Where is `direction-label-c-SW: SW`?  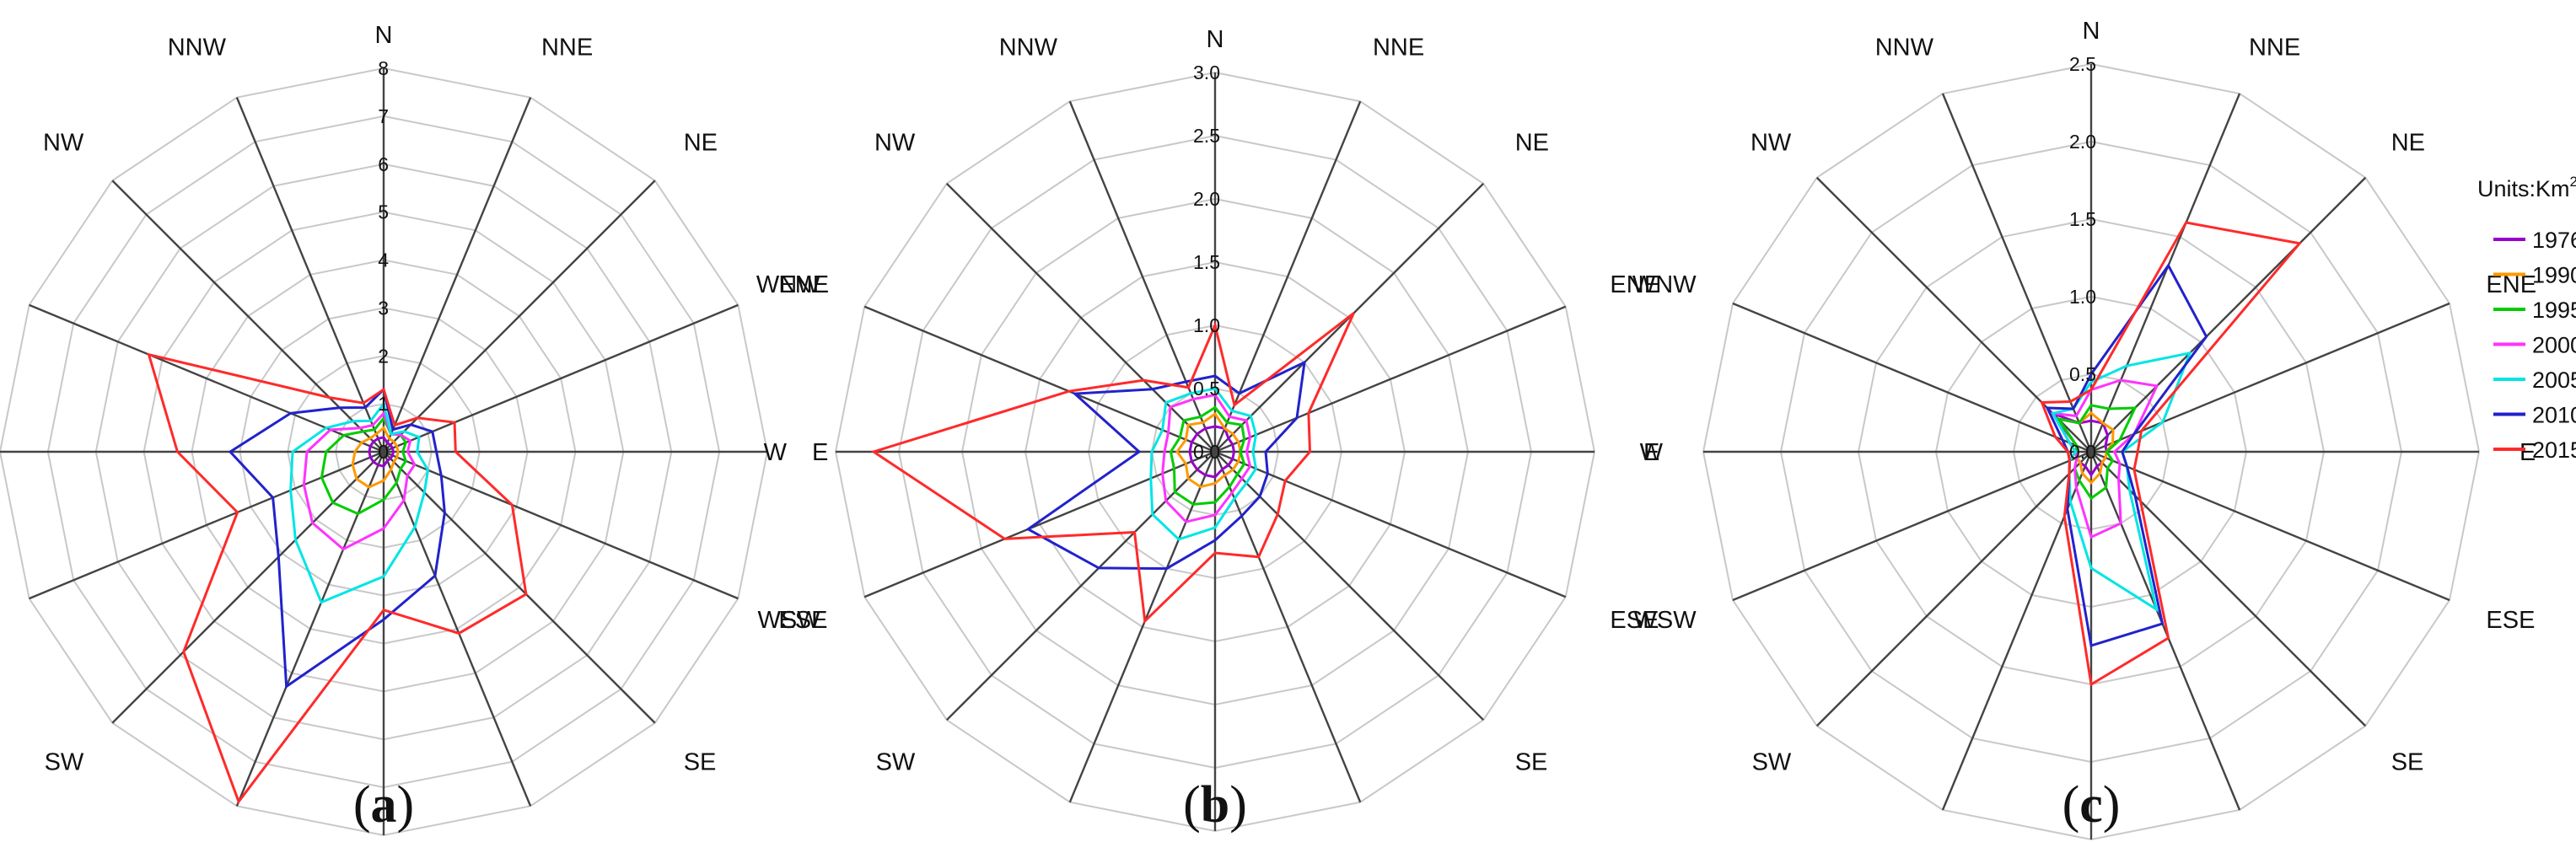
direction-label-c-SW: SW is located at coordinates (1772, 763).